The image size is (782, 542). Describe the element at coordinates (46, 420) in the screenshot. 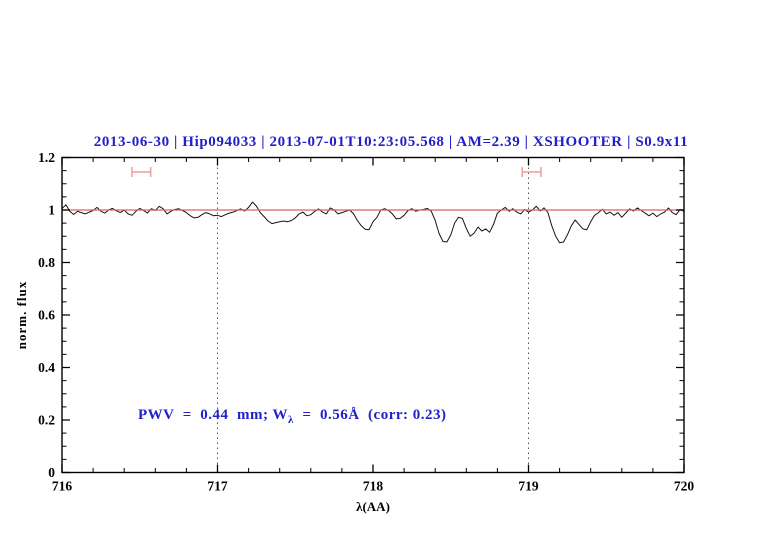

I see `y-tick-label: 0.2` at that location.